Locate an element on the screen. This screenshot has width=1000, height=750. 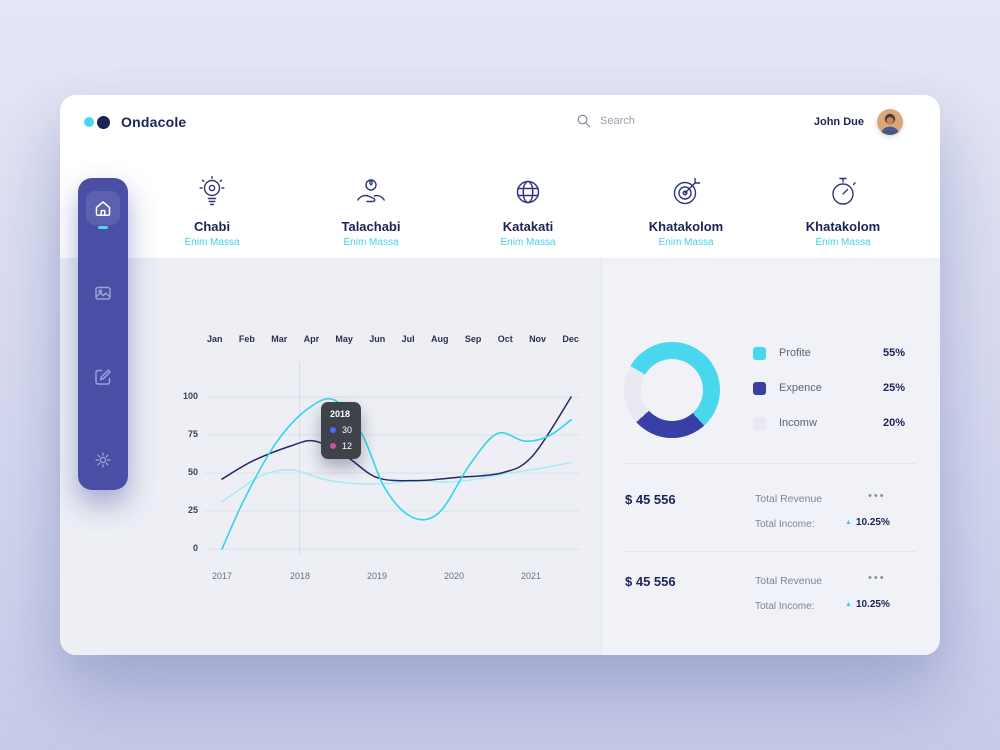
sidebar-item-home is located at coordinates (103, 208).